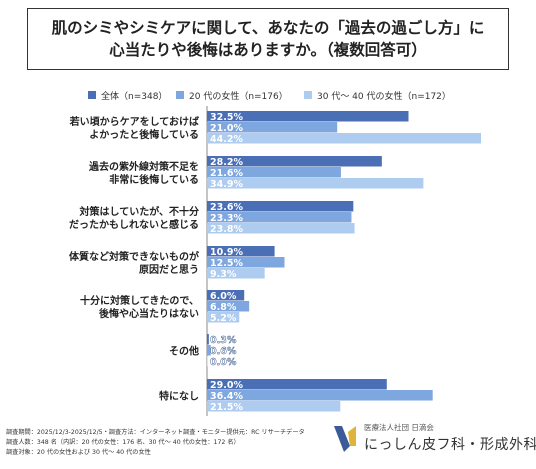  What do you see at coordinates (268, 50) in the screenshot?
I see `chart-title-line-2: 心当たりや後悔はありますか。（複数回答可）` at bounding box center [268, 50].